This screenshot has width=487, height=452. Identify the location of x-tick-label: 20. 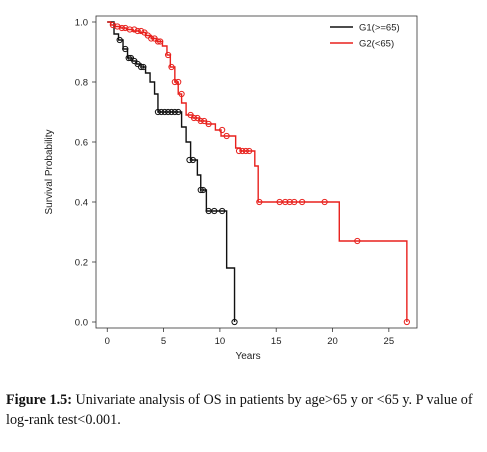
(332, 341).